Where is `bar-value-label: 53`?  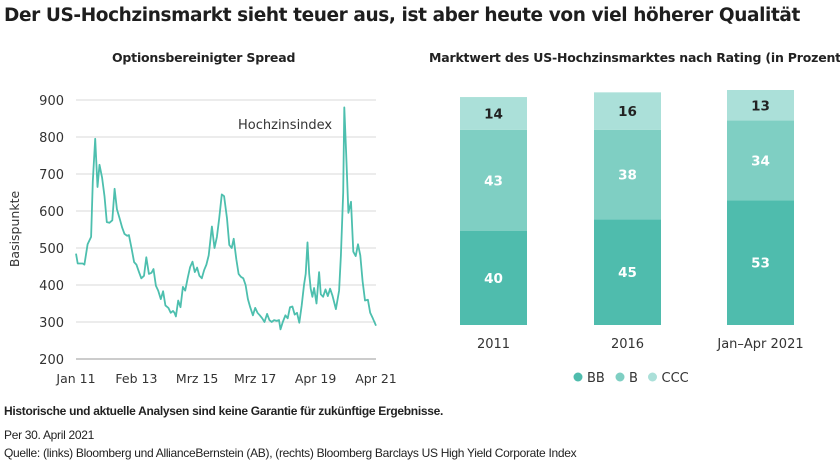 bar-value-label: 53 is located at coordinates (760, 264).